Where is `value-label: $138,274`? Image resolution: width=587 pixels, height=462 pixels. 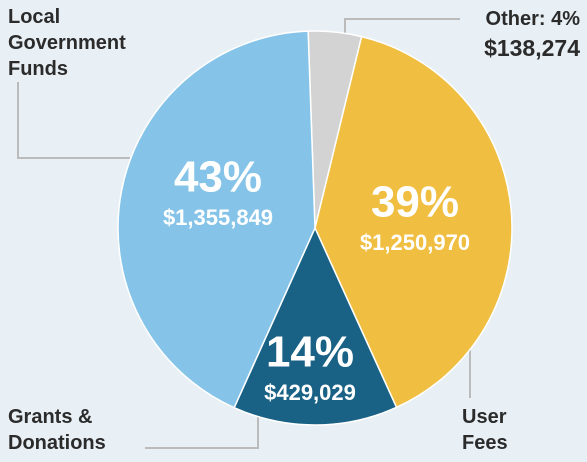 value-label: $138,274 is located at coordinates (532, 48).